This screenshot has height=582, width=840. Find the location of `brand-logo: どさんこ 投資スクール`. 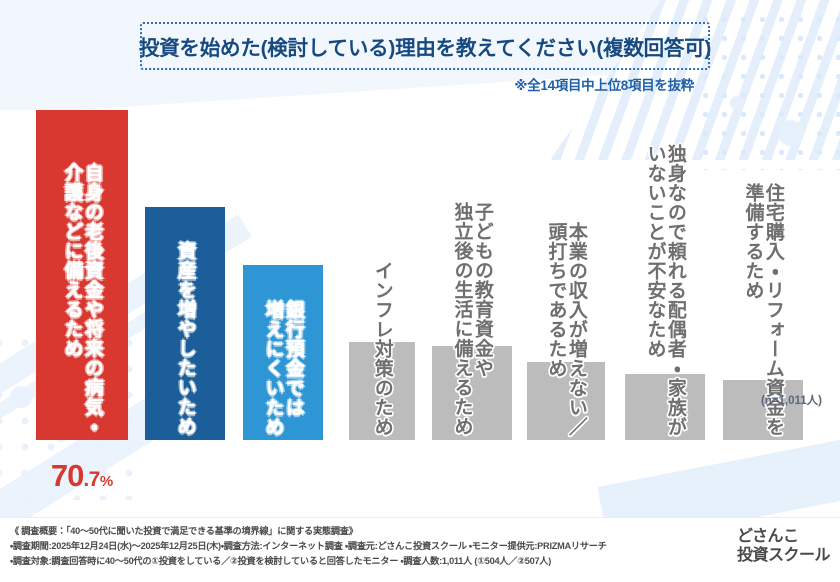

brand-logo: どさんこ 投資スクール is located at coordinates (783, 547).